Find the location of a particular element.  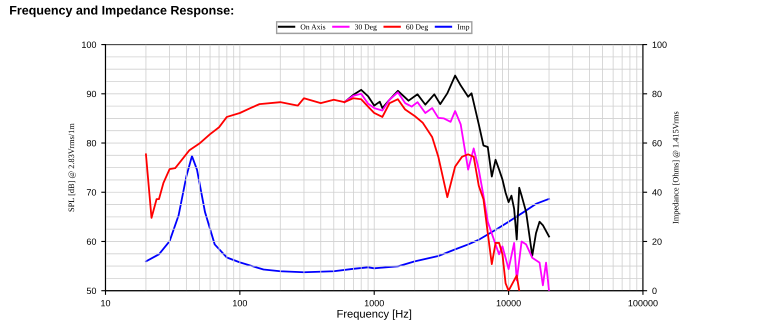

y-tick-label: 60 is located at coordinates (91, 241).